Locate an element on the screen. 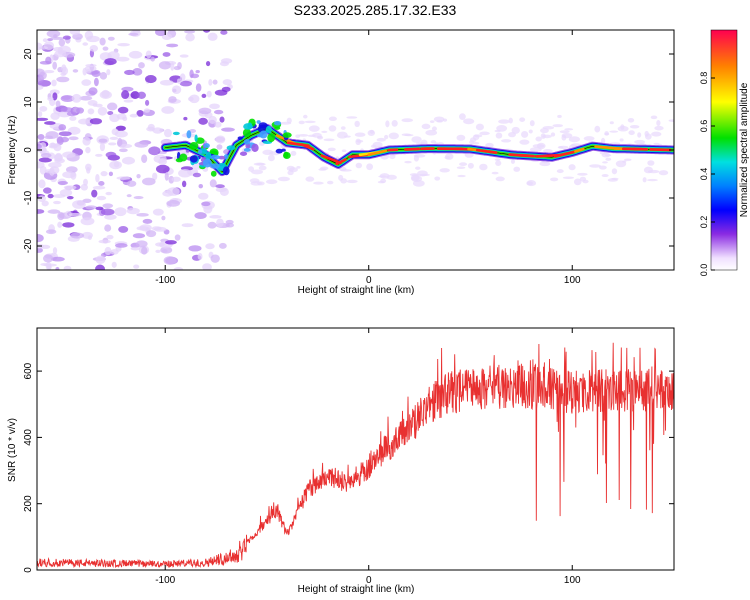  spectrogram-ridge-peak is located at coordinates (341, 162).